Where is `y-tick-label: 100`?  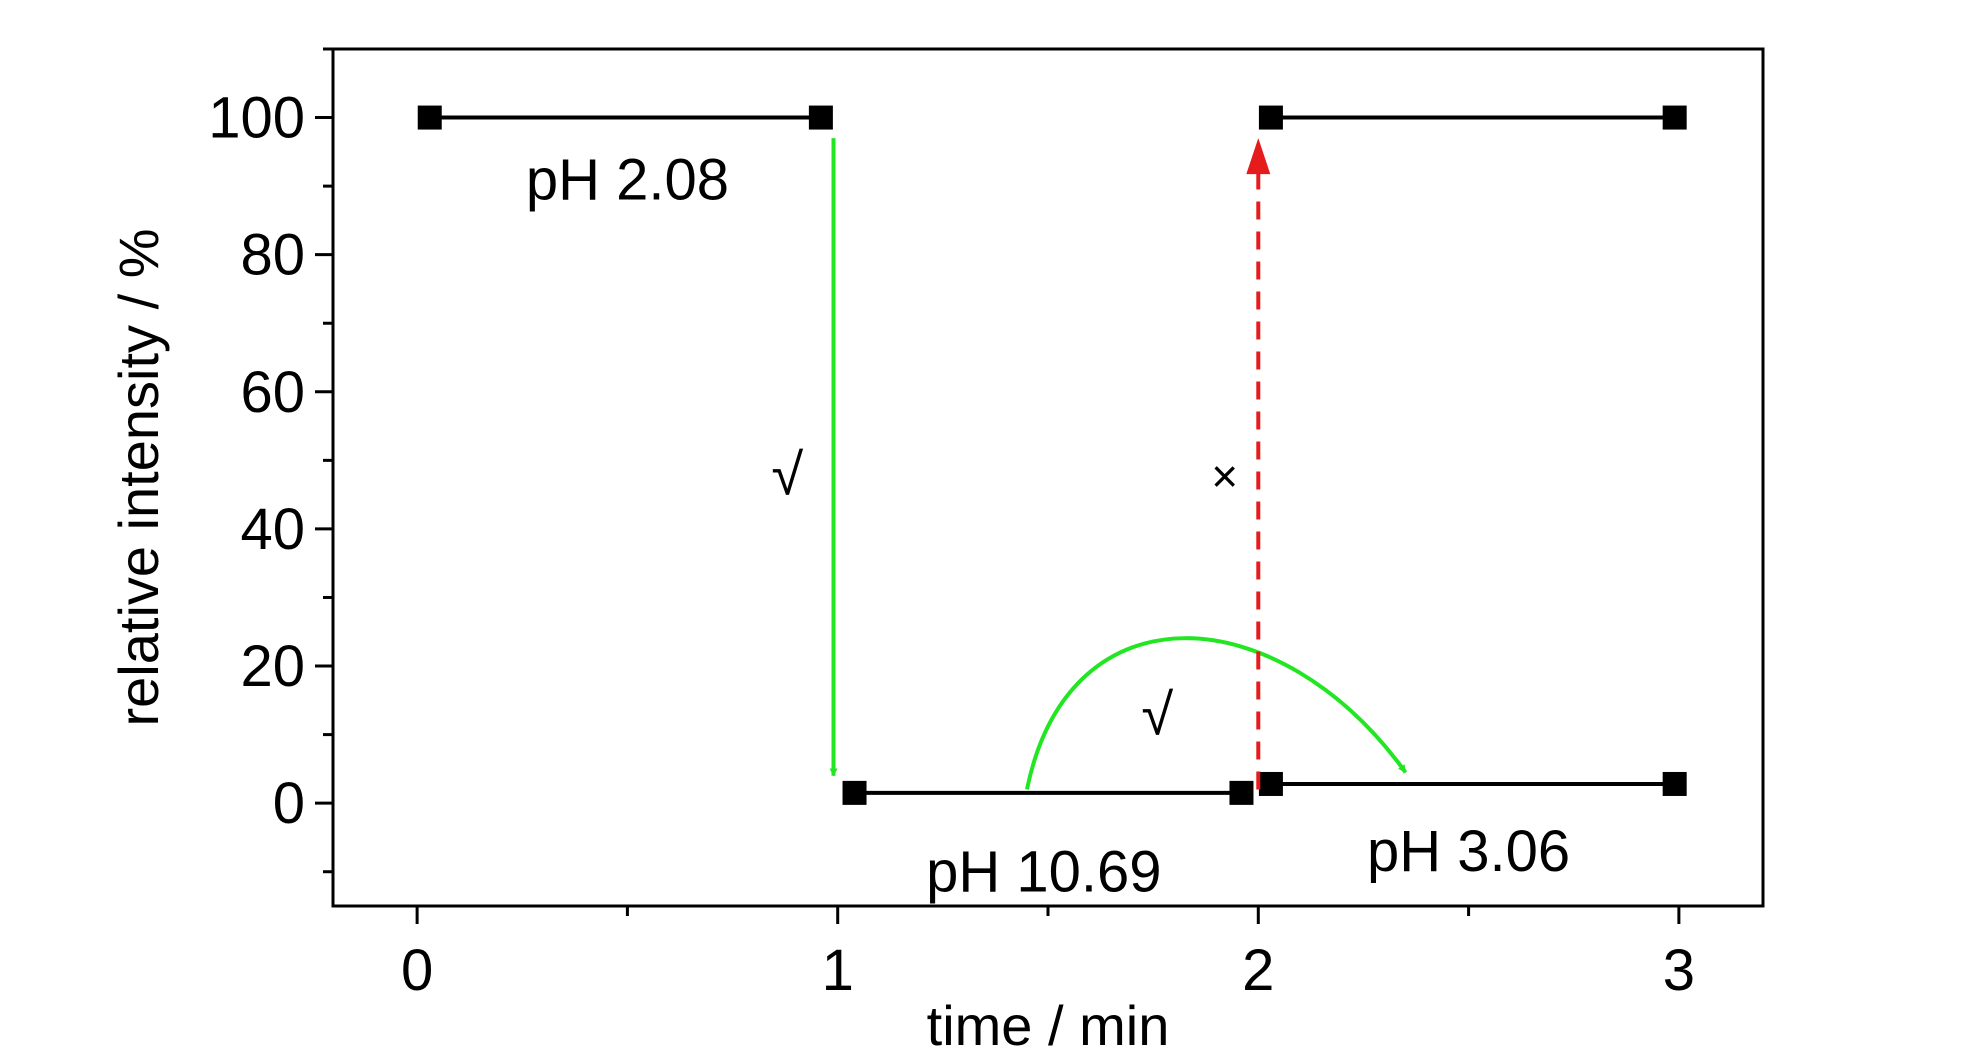 y-tick-label: 100 is located at coordinates (256, 118).